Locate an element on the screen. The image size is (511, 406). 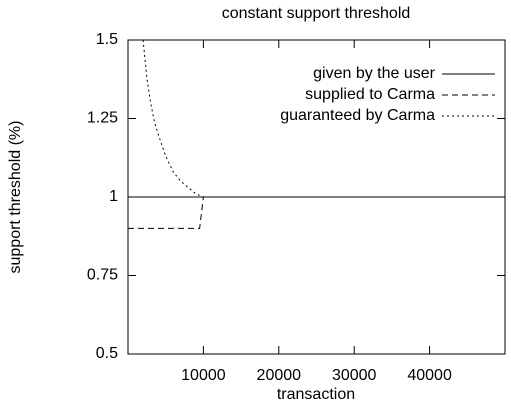
x-tick-label: 10000 is located at coordinates (203, 375).